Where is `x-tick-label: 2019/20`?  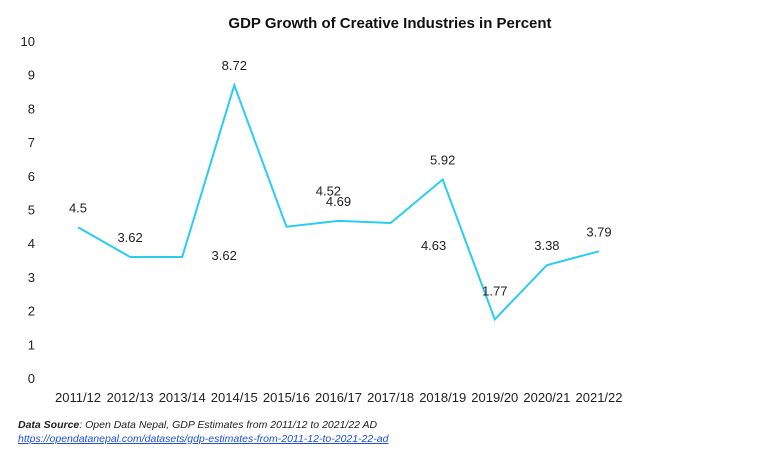 x-tick-label: 2019/20 is located at coordinates (494, 397).